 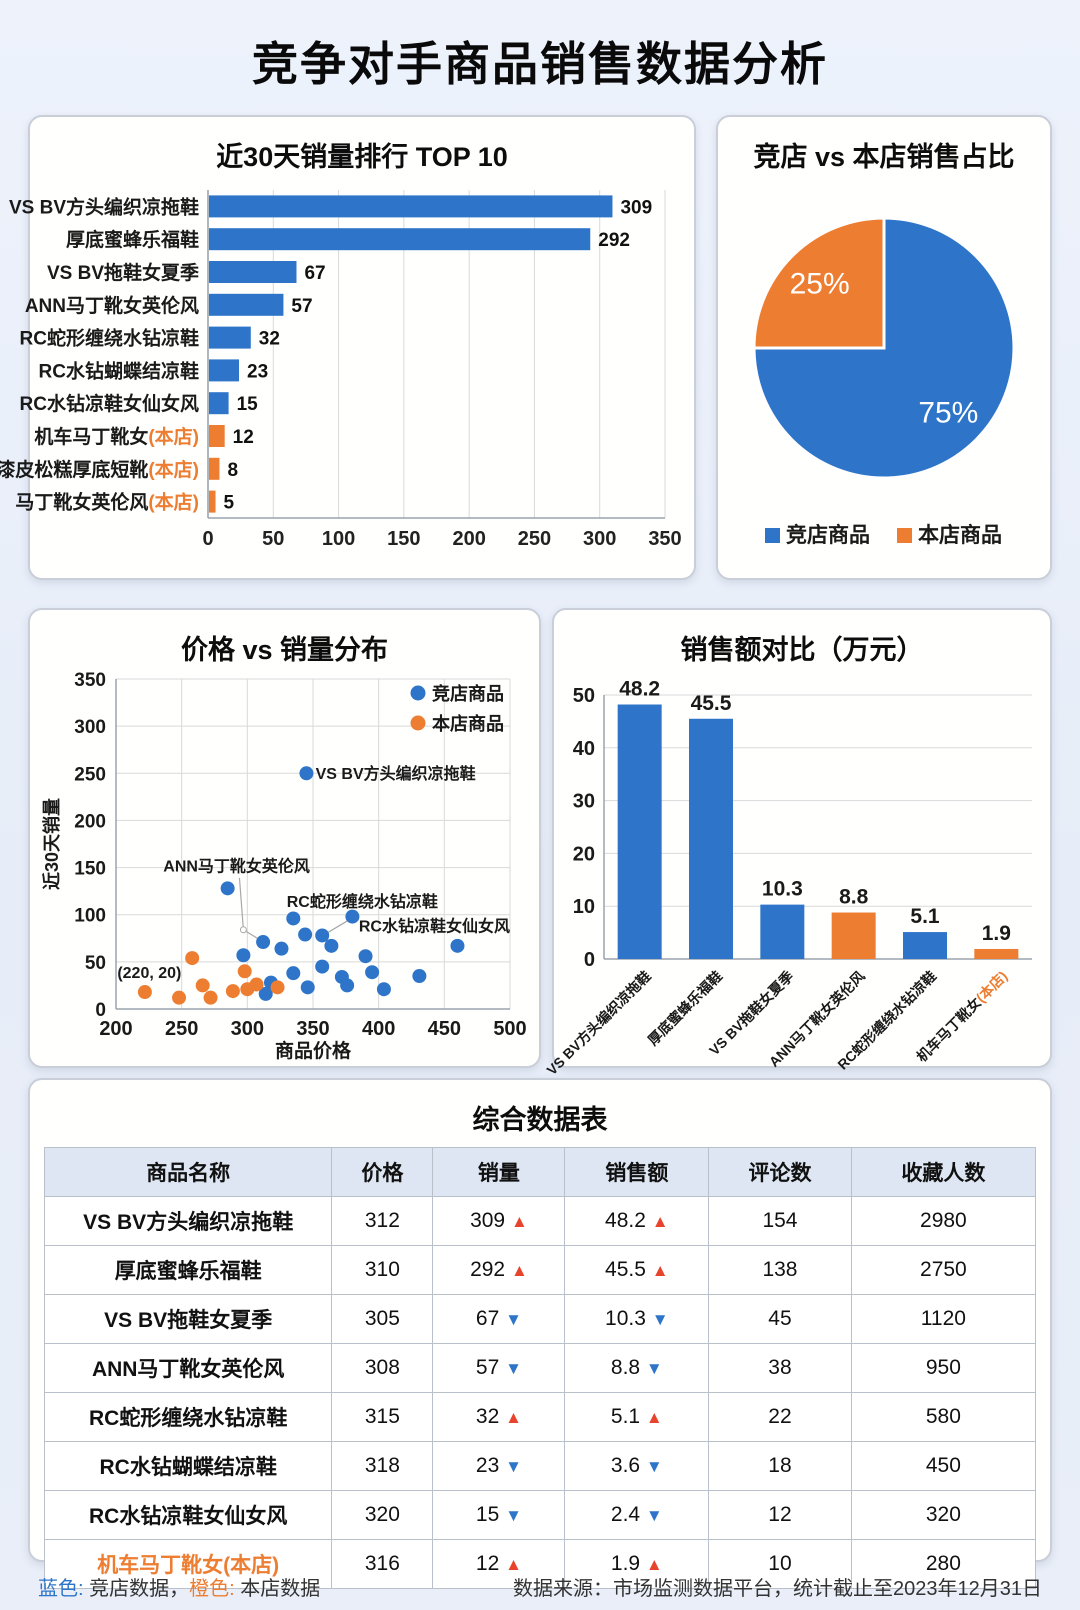 What do you see at coordinates (854, 897) in the screenshot?
I see `value-label: 8.8` at bounding box center [854, 897].